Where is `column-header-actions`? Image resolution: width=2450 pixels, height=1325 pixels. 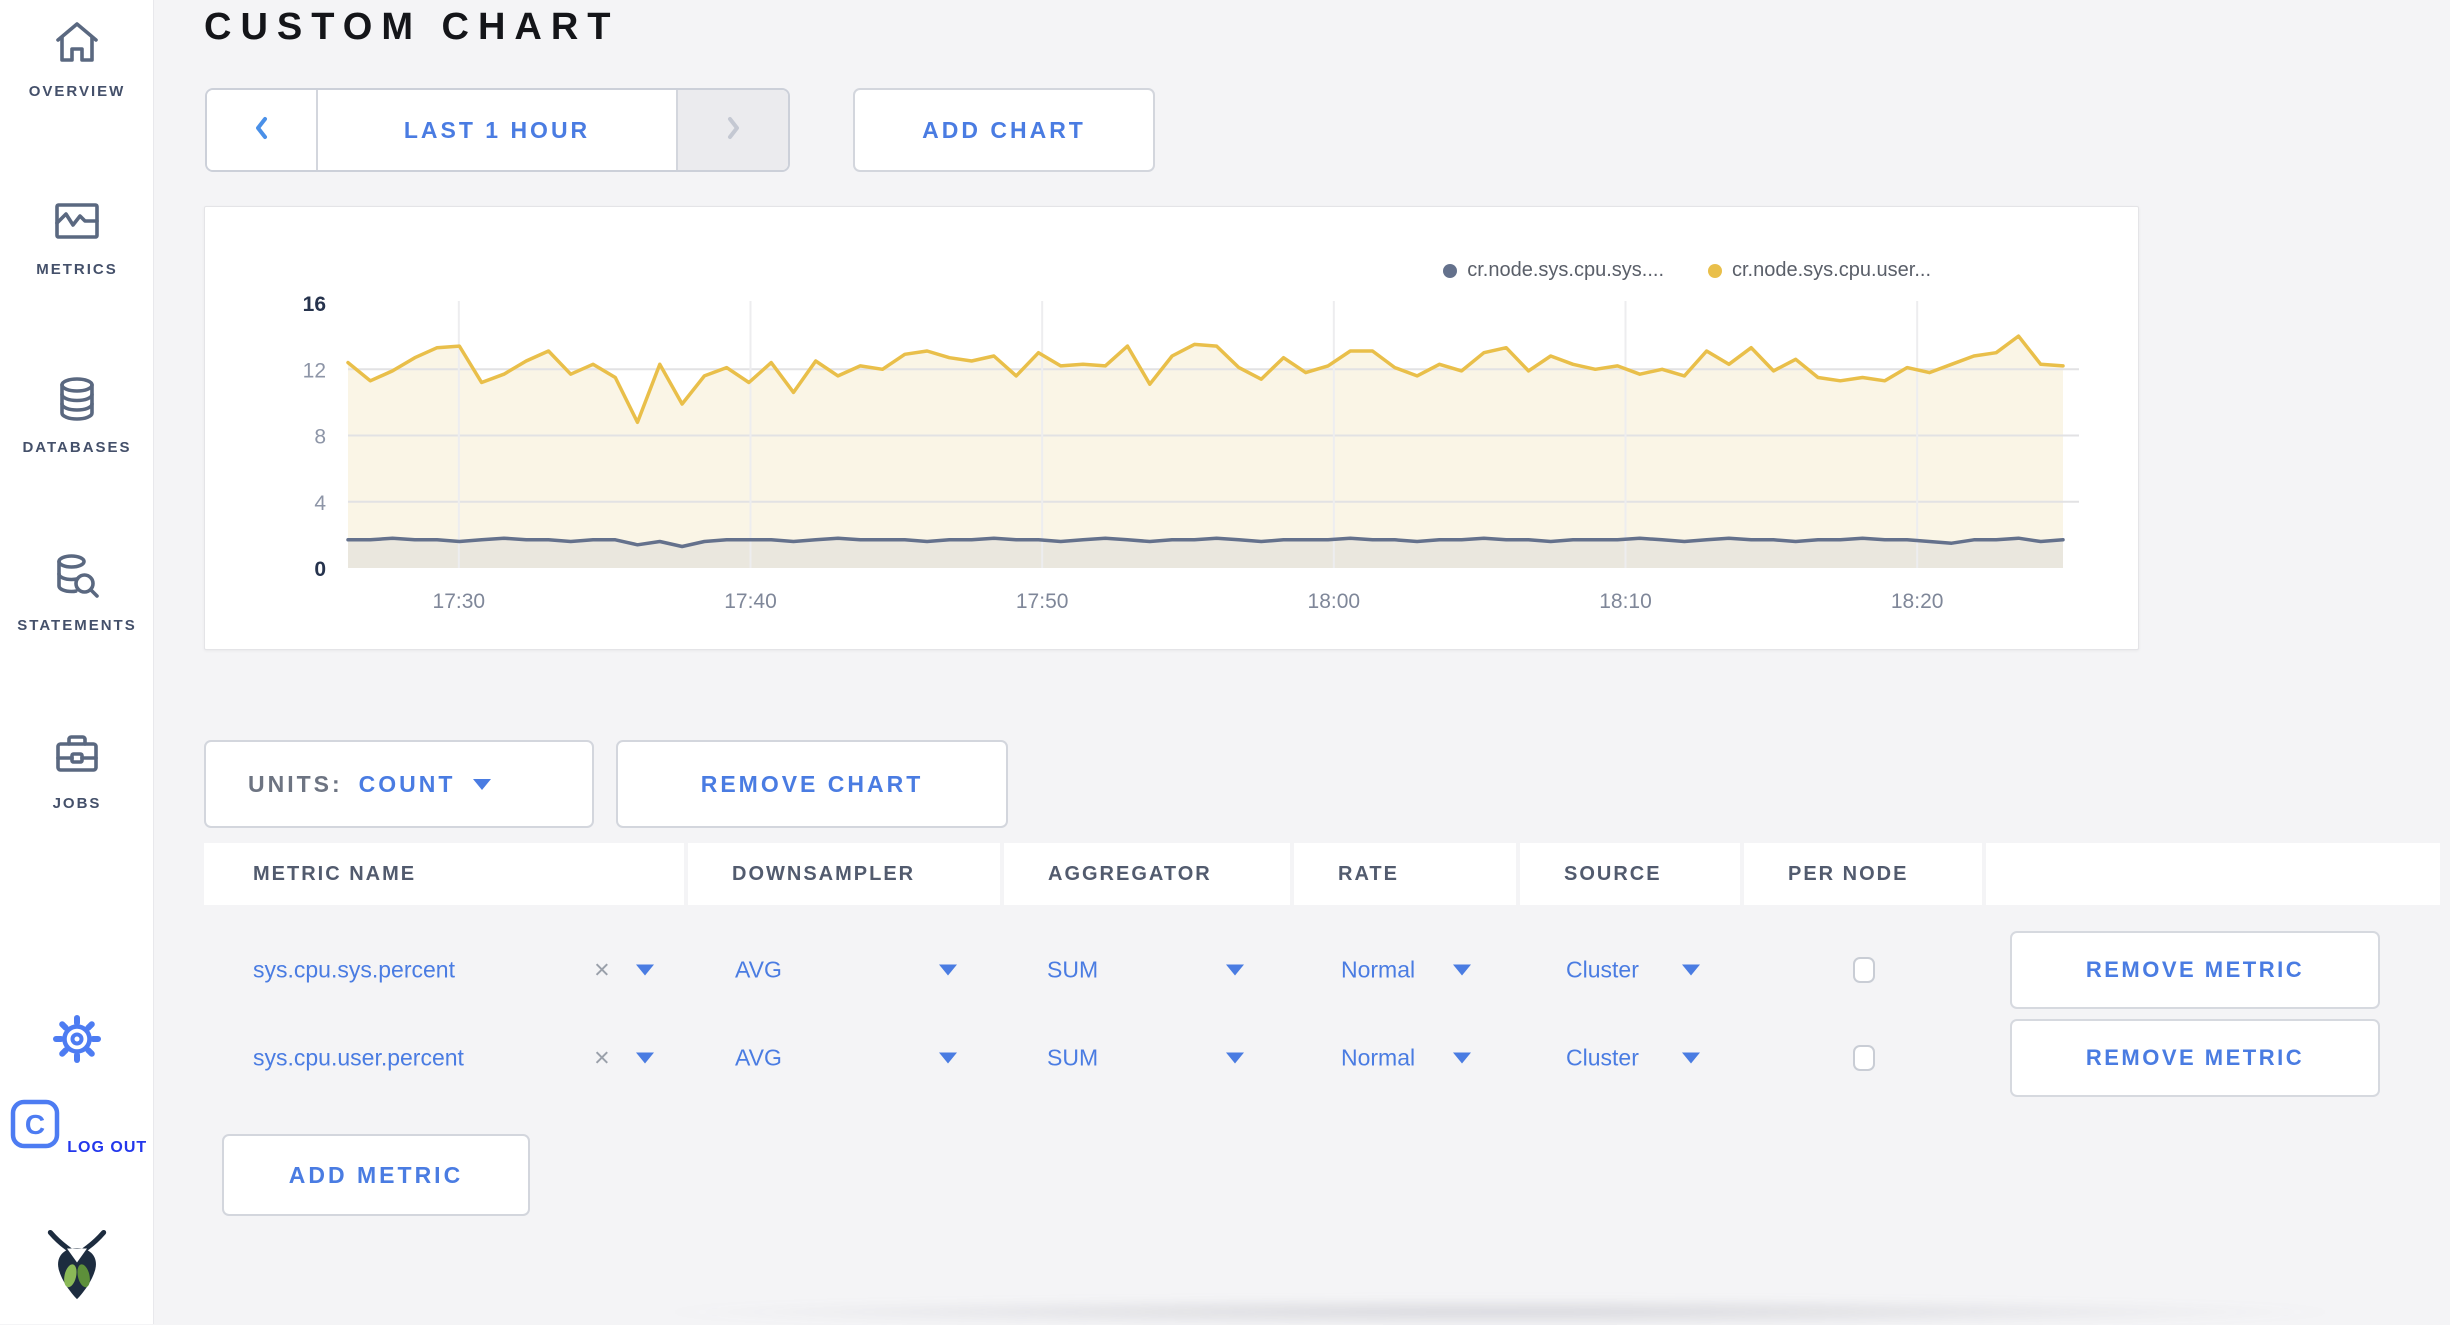 column-header-actions is located at coordinates (2213, 874).